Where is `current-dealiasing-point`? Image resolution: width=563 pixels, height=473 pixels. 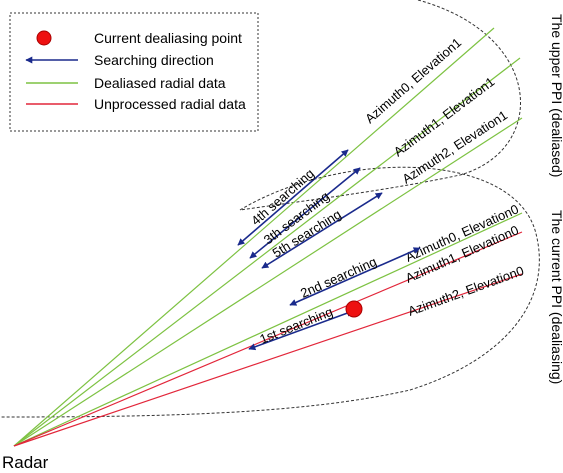 current-dealiasing-point is located at coordinates (354, 309).